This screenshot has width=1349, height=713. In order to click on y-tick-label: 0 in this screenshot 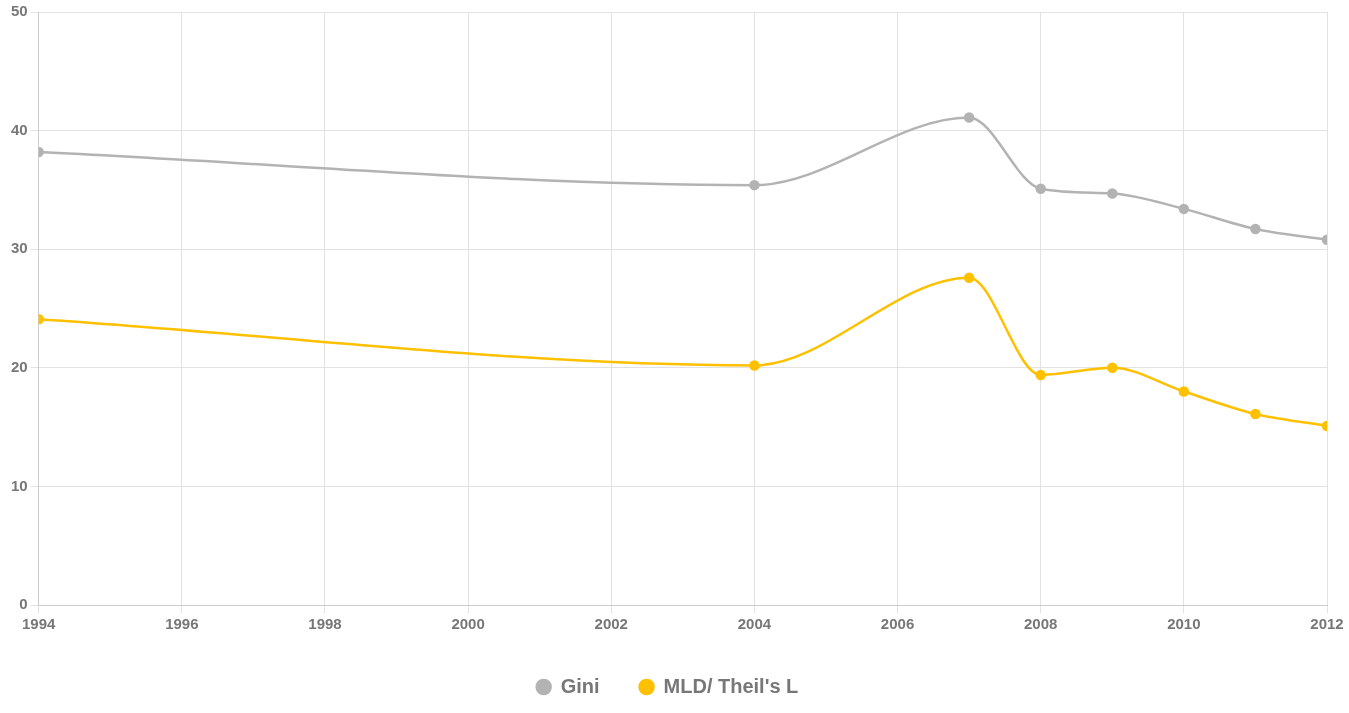, I will do `click(23, 604)`.